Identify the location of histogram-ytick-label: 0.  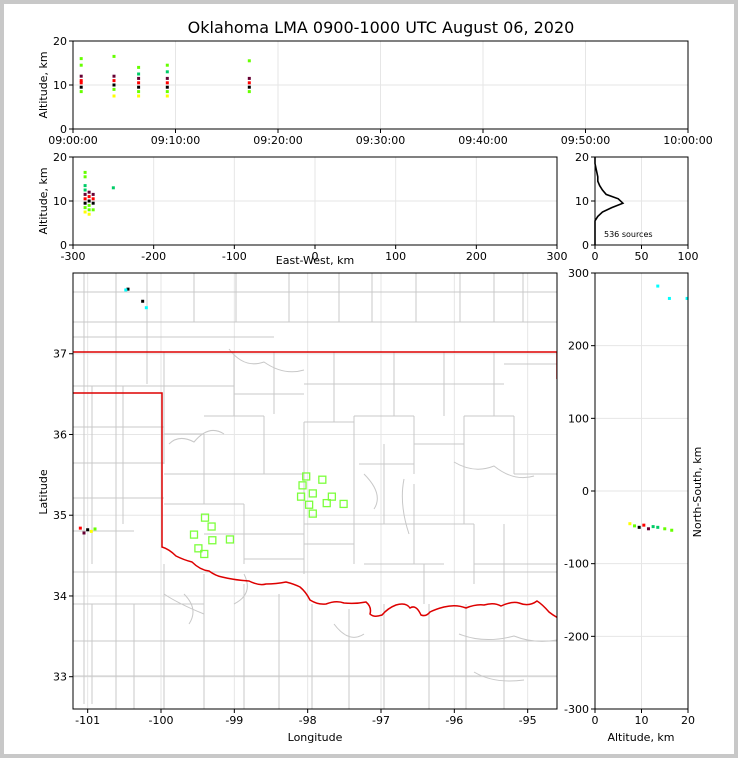
(585, 245).